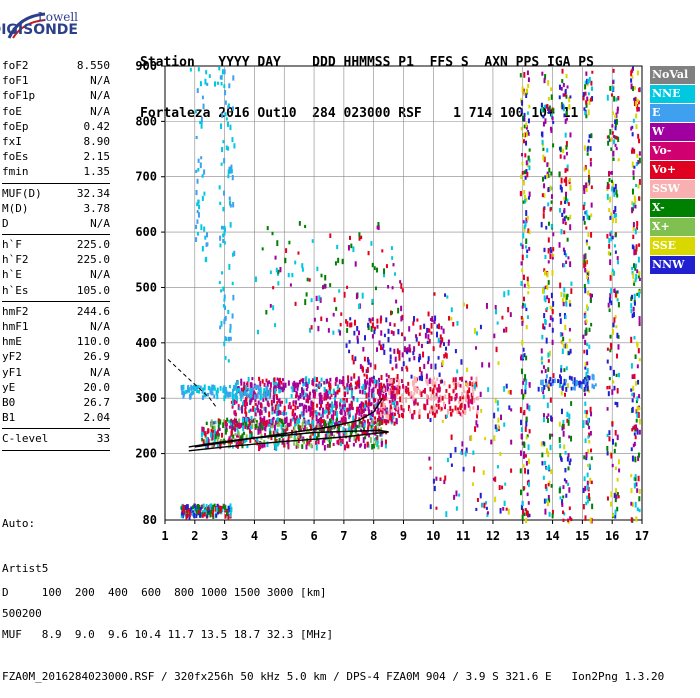 This screenshot has width=700, height=698. Describe the element at coordinates (56, 244) in the screenshot. I see `param-row: h`F 225.0` at that location.